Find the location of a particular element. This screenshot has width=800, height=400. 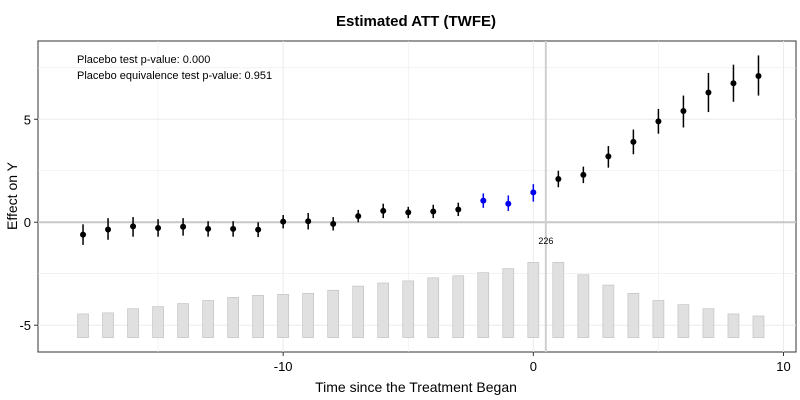

y-tick-label: -5 is located at coordinates (25, 325).